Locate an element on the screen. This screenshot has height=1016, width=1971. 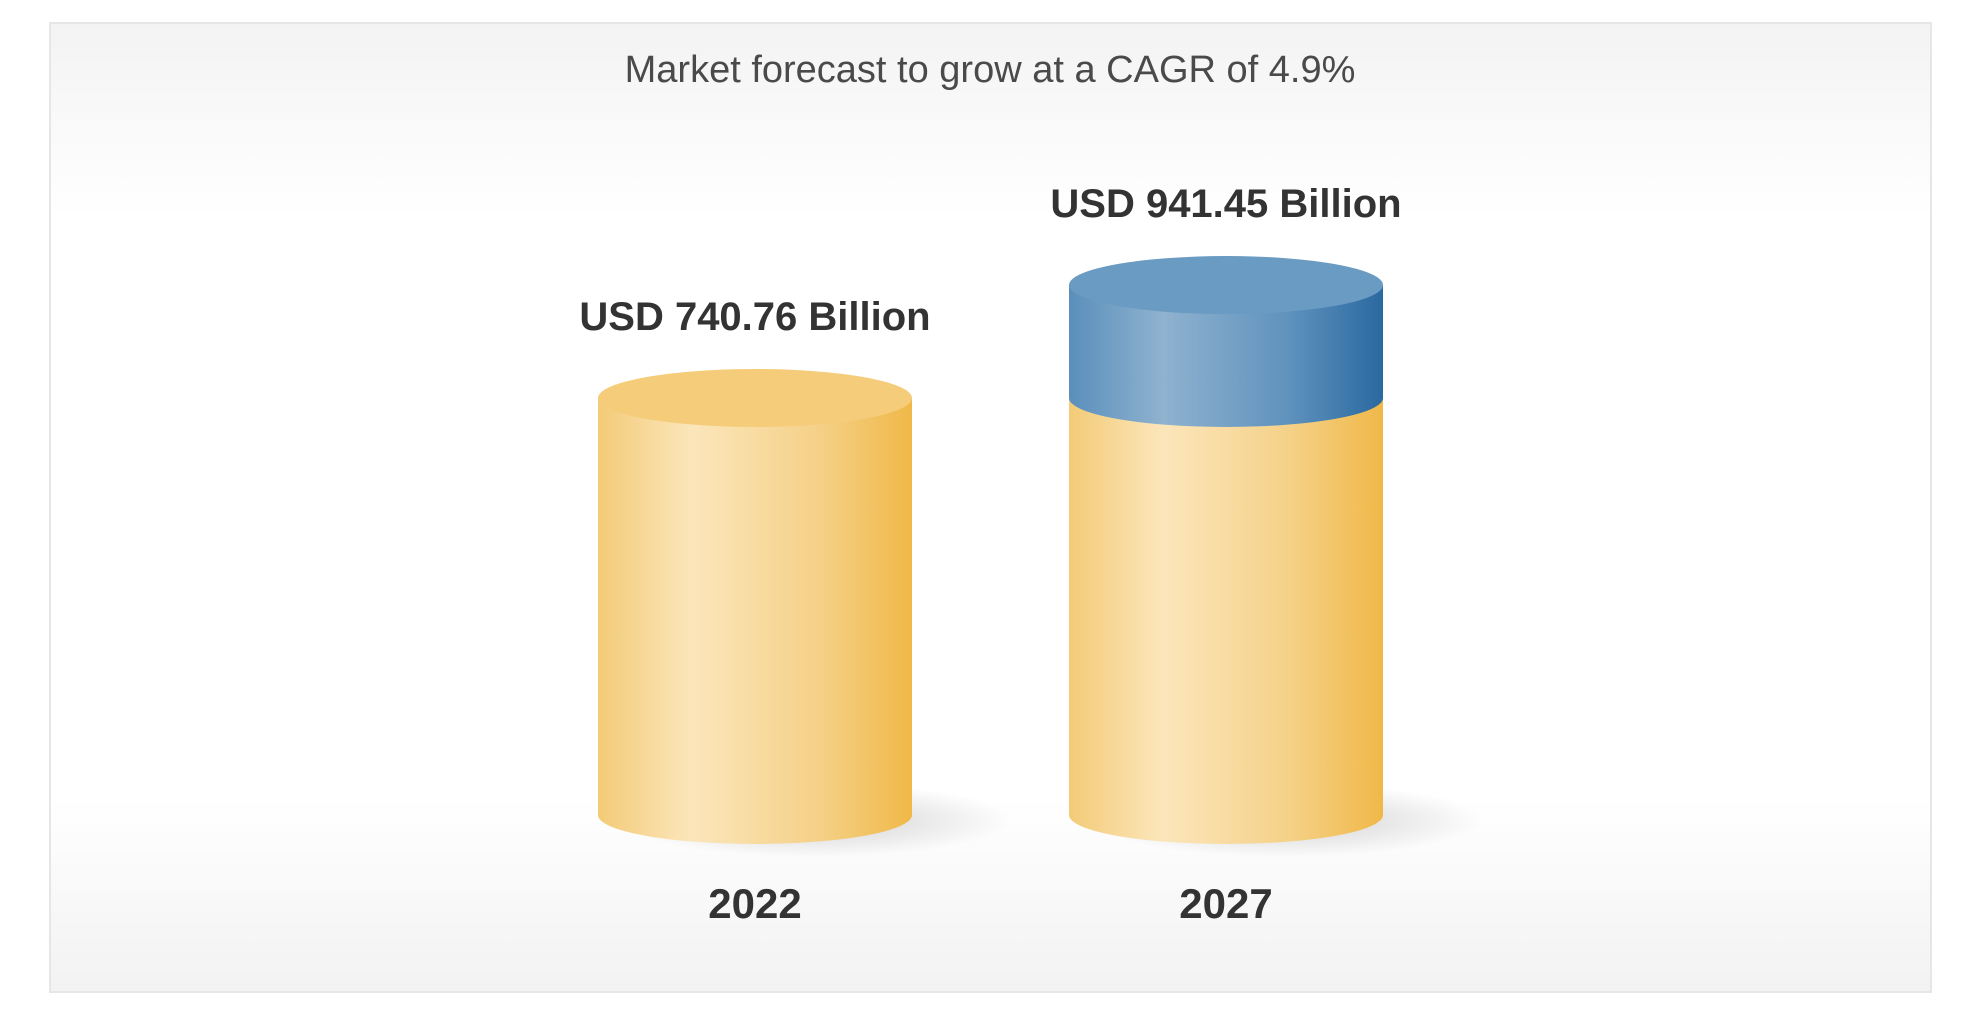
value-label: USD 941.45 Billion is located at coordinates (1225, 204).